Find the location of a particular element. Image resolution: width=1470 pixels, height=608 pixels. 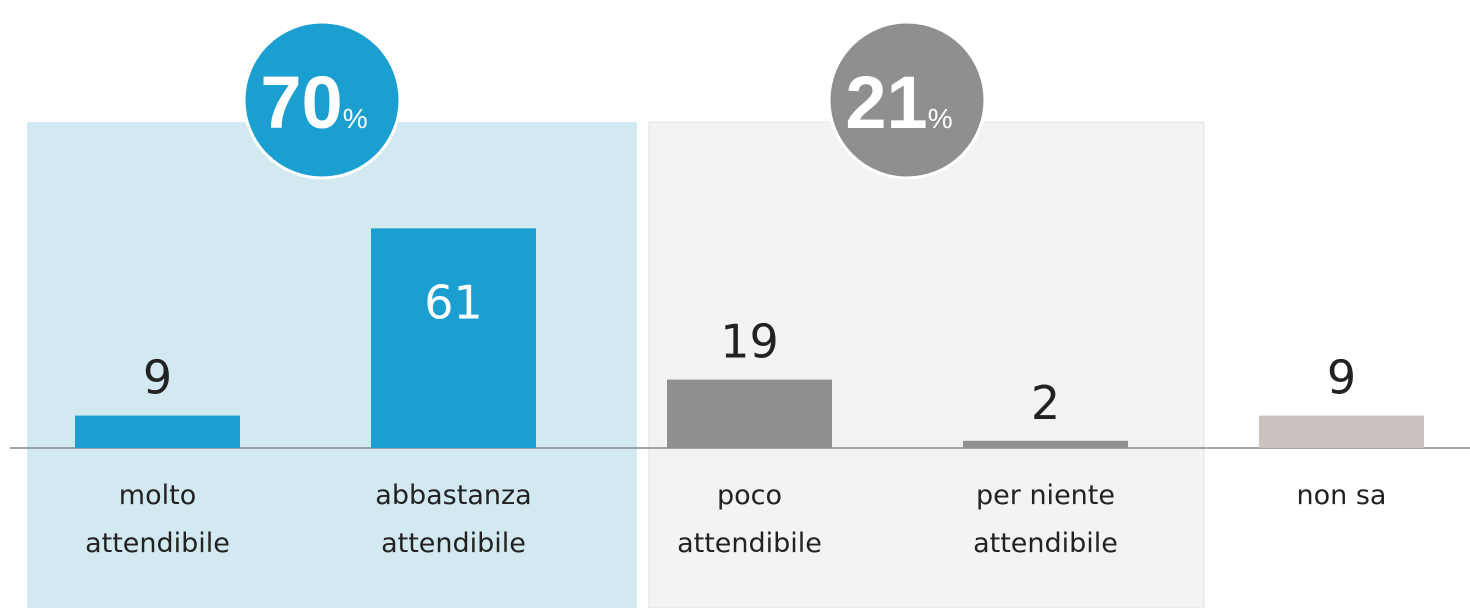

category-label: molto attendibile is located at coordinates (157, 519).